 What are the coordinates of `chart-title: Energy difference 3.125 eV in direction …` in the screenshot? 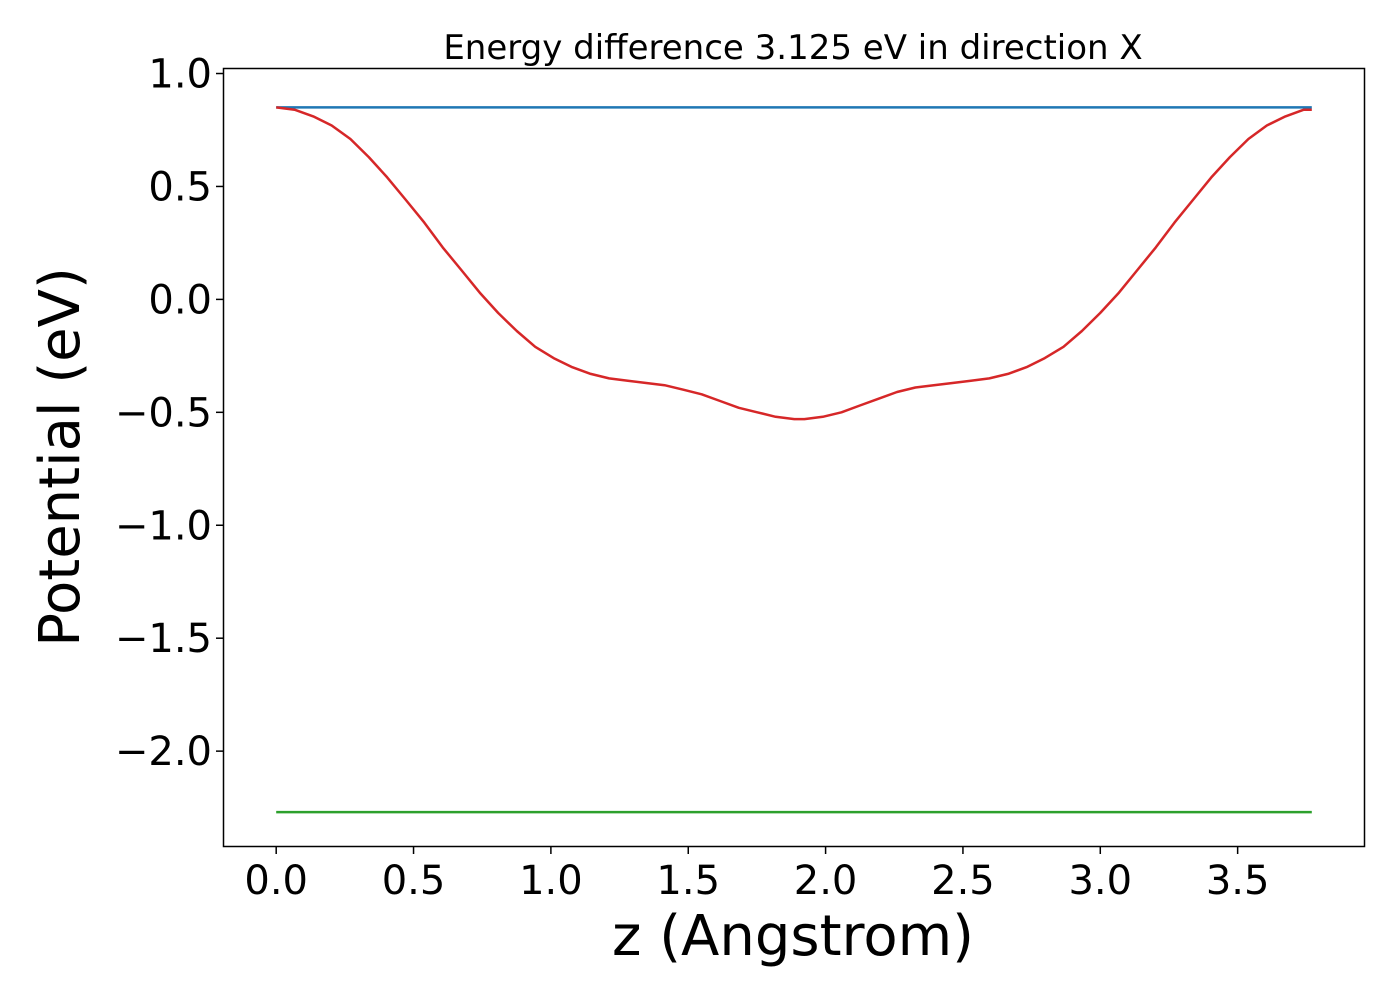 It's located at (792, 48).